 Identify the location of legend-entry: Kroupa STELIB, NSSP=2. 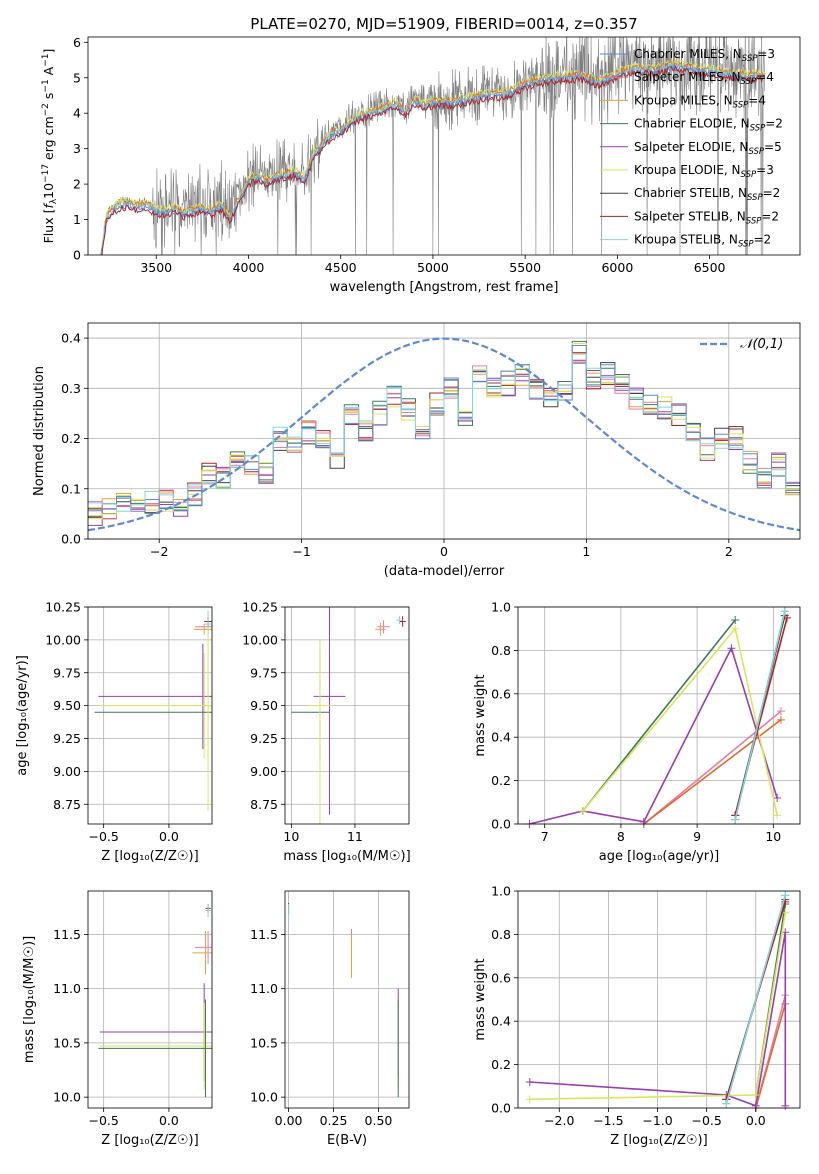
(702, 241).